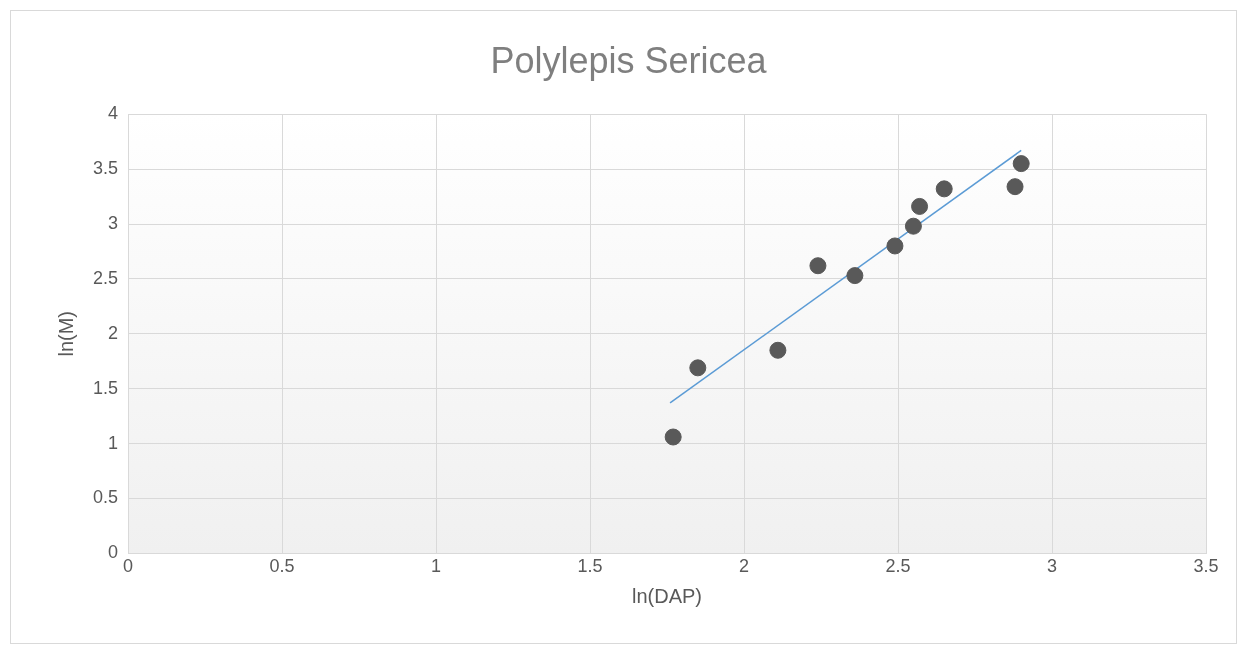  I want to click on x-tick-label: 2, so click(744, 566).